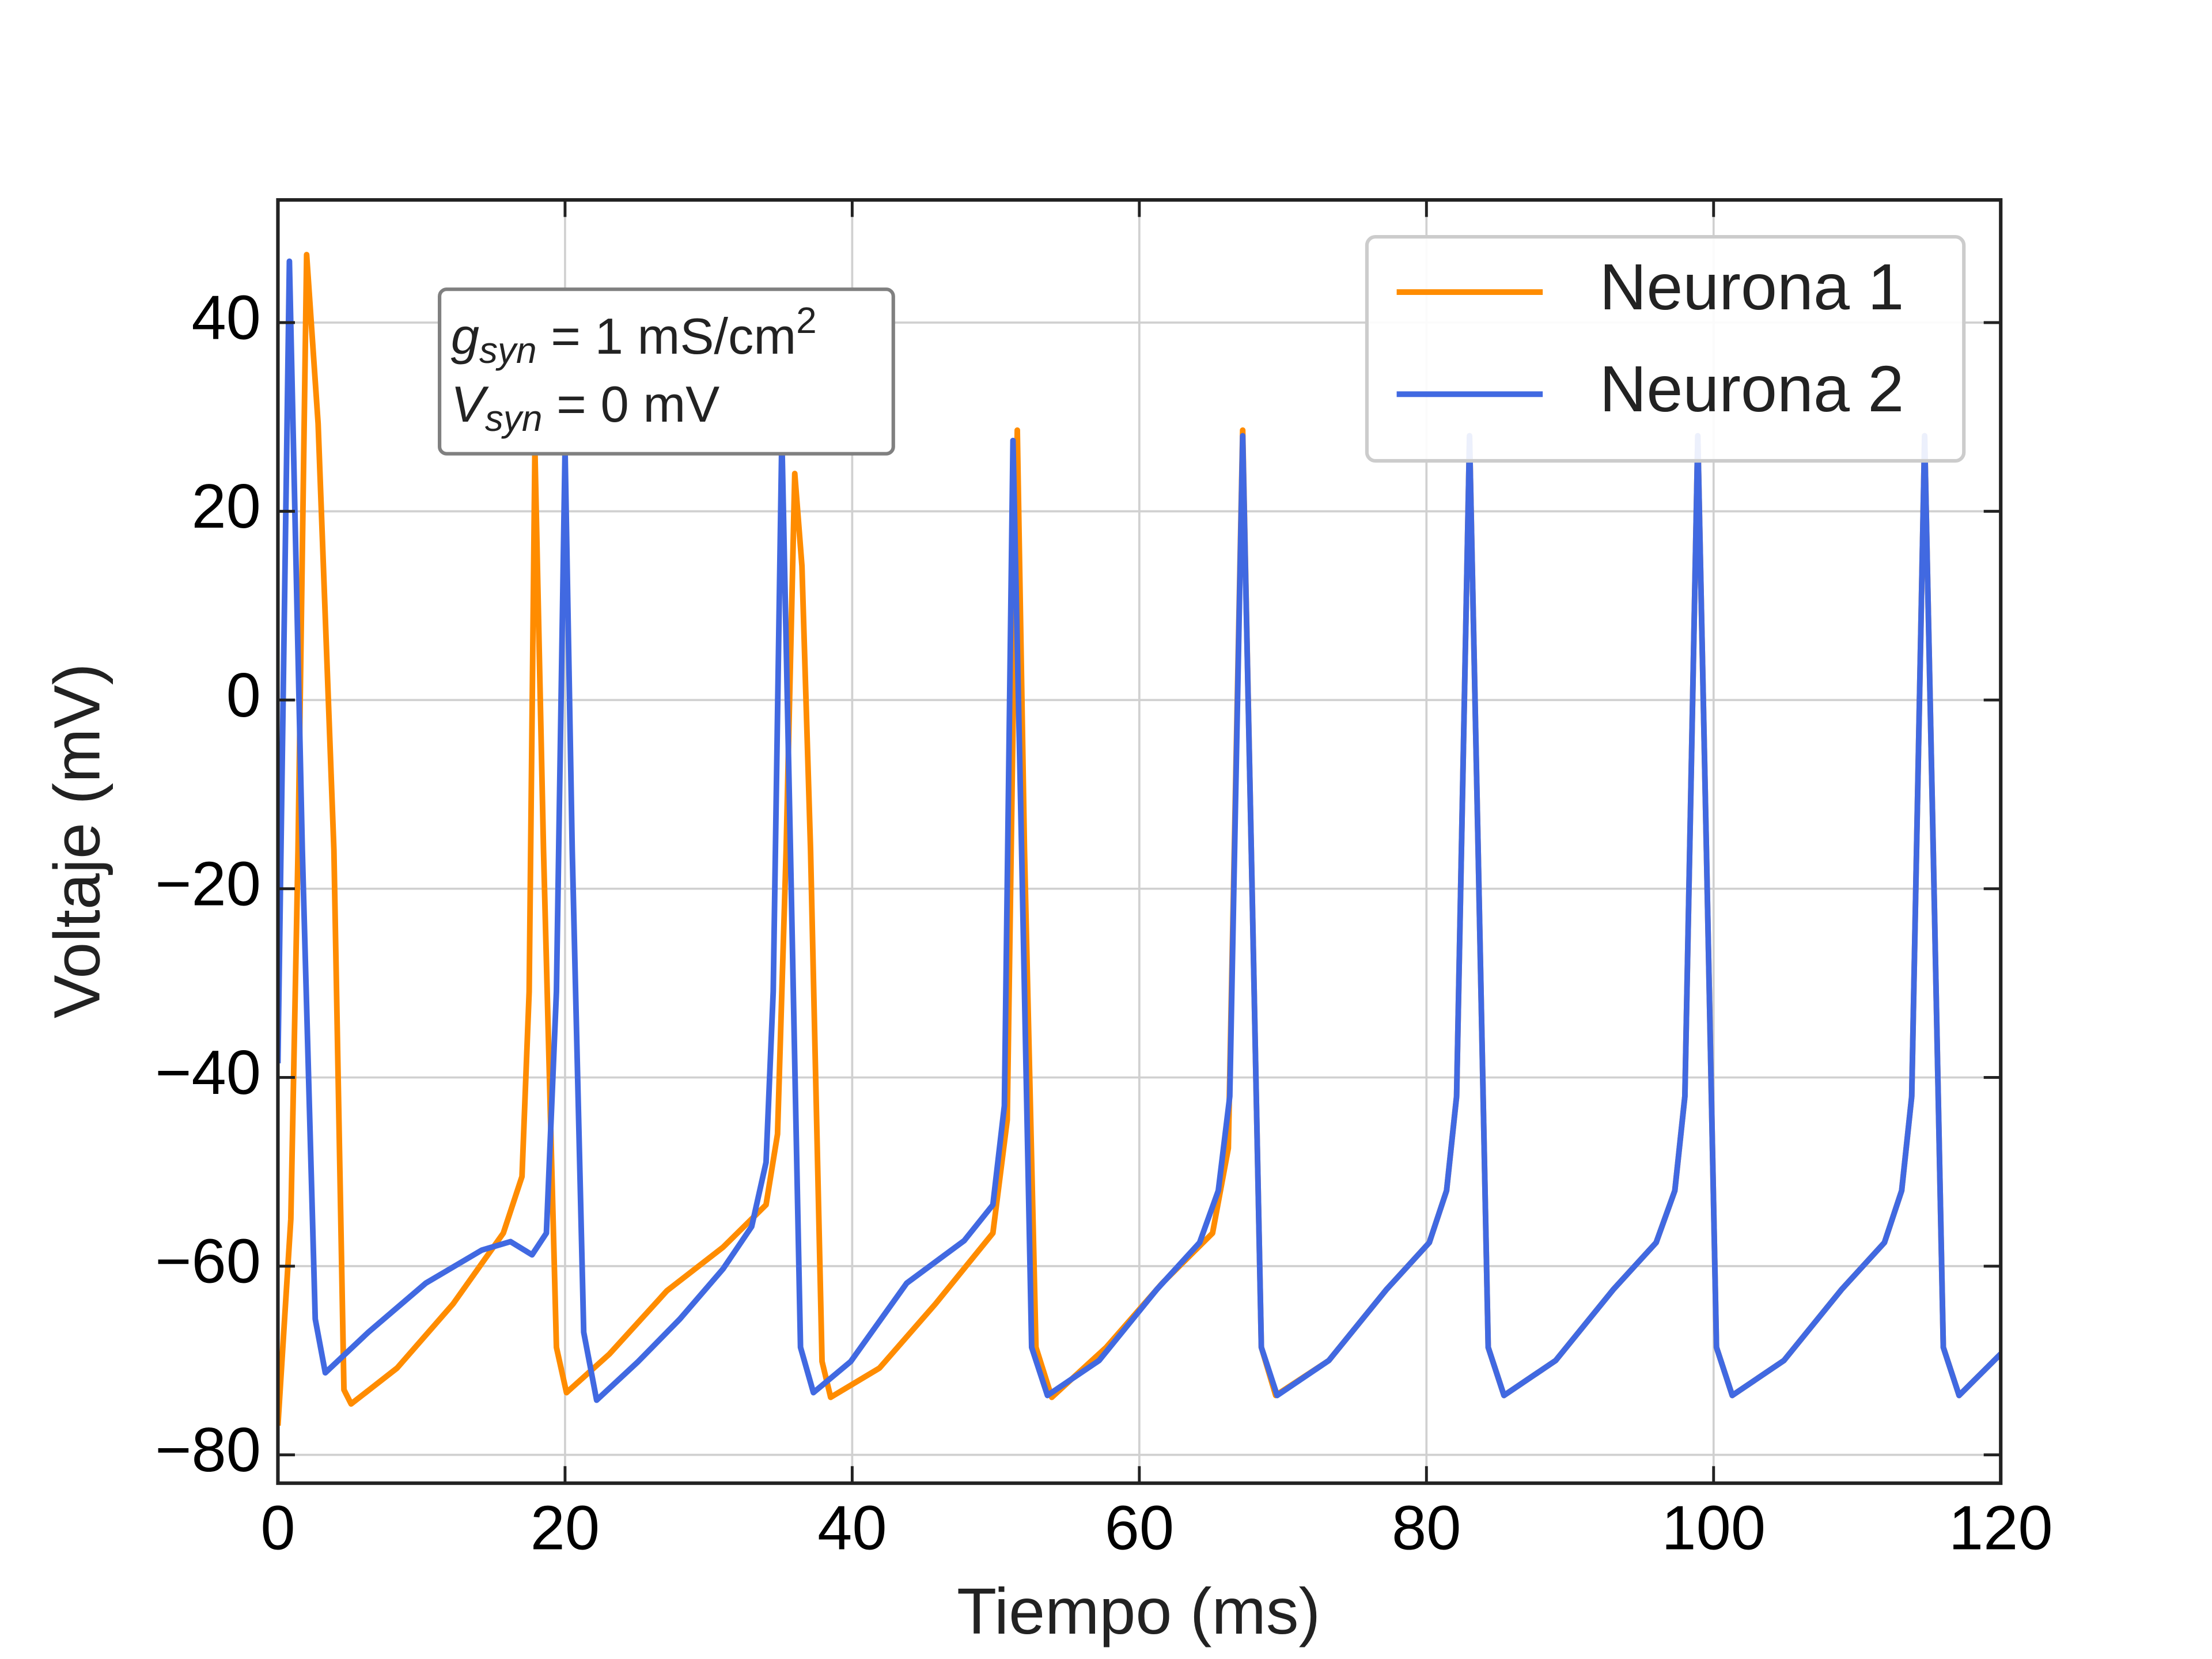 The width and height of the screenshot is (2212, 1659). Describe the element at coordinates (2001, 1528) in the screenshot. I see `x-tick-label: 120` at that location.